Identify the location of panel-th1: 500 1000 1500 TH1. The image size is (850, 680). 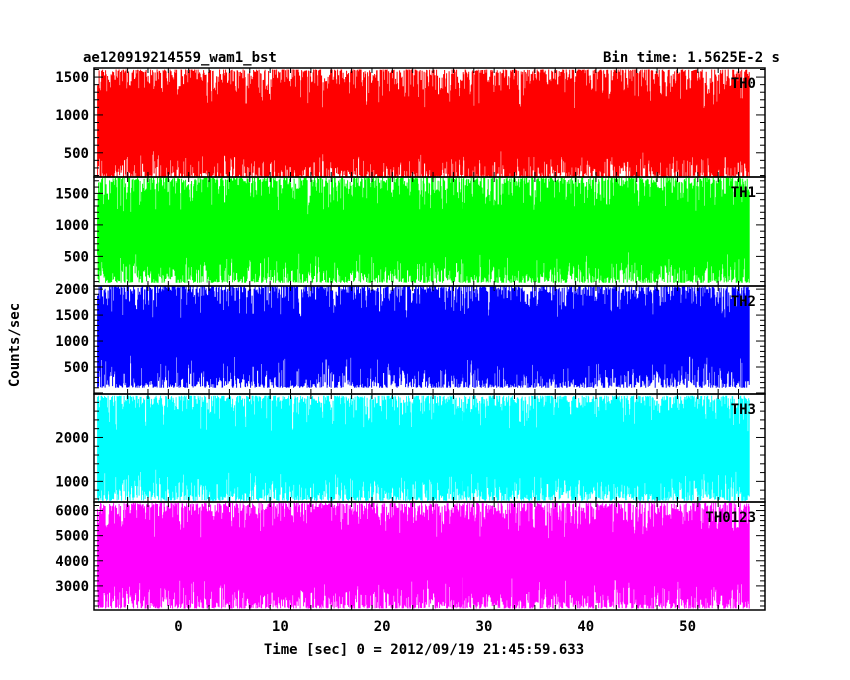
(410, 231).